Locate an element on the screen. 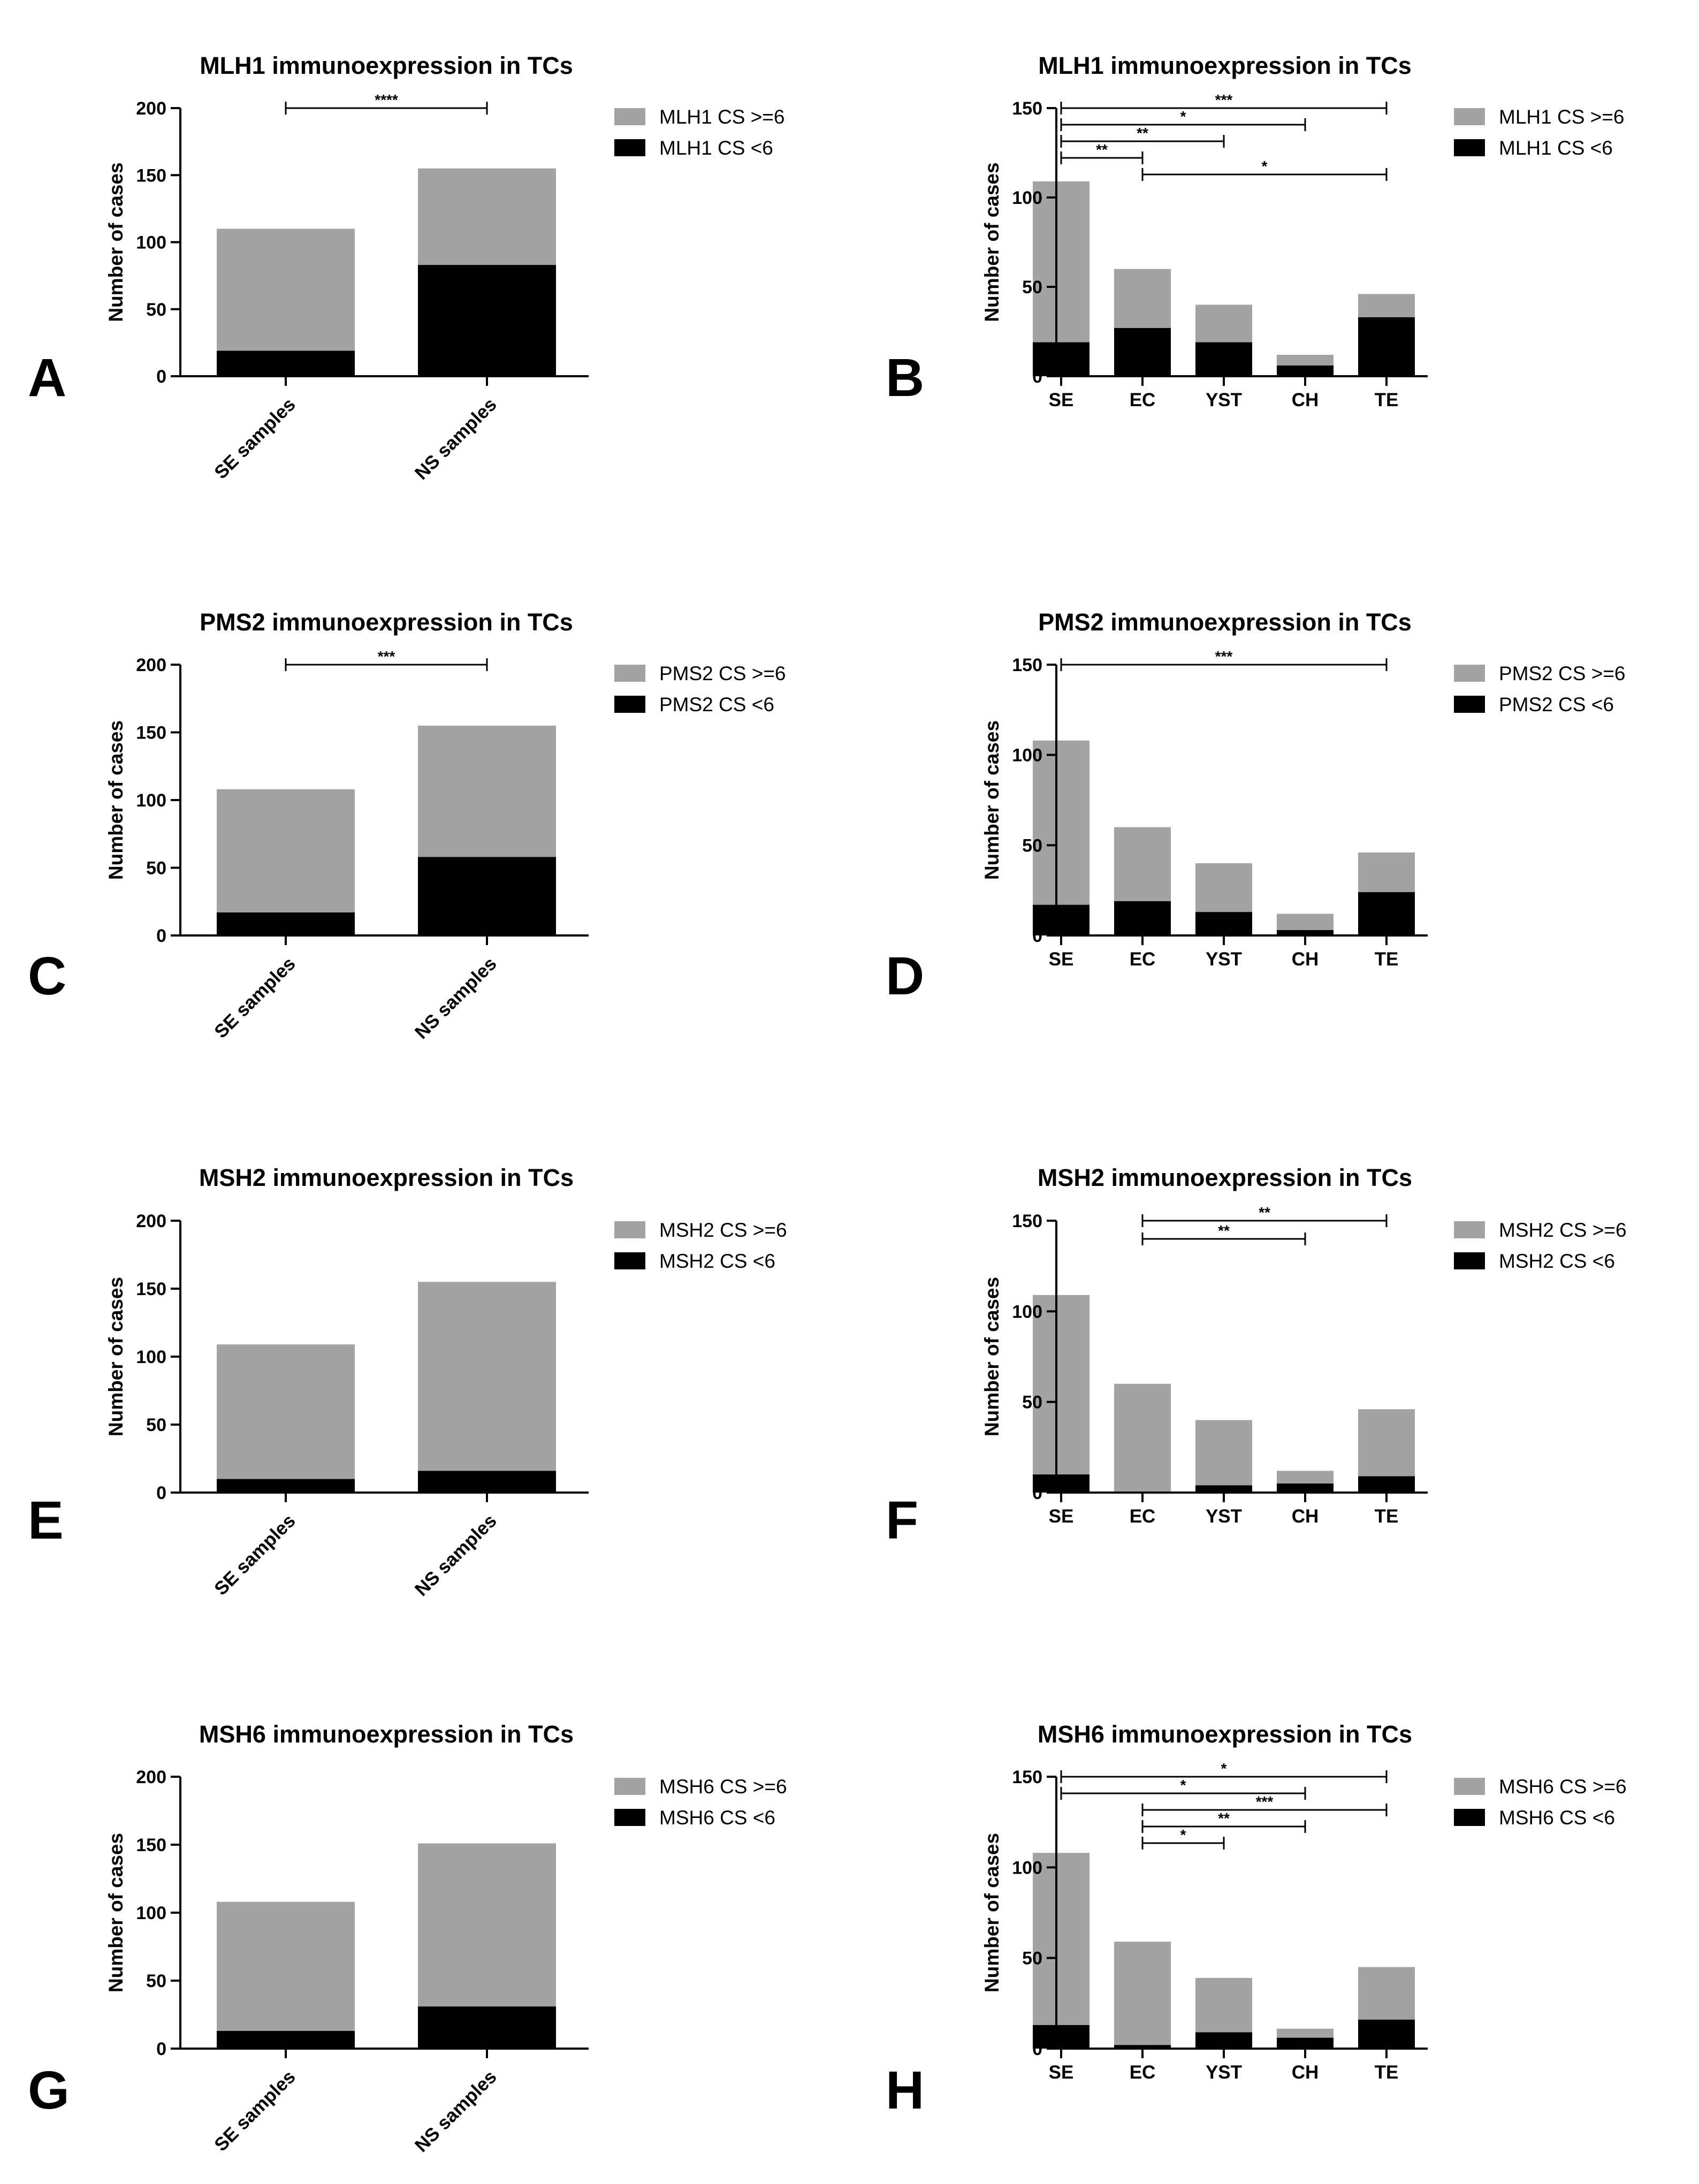  bar-low-ns-samples is located at coordinates (487, 1482).